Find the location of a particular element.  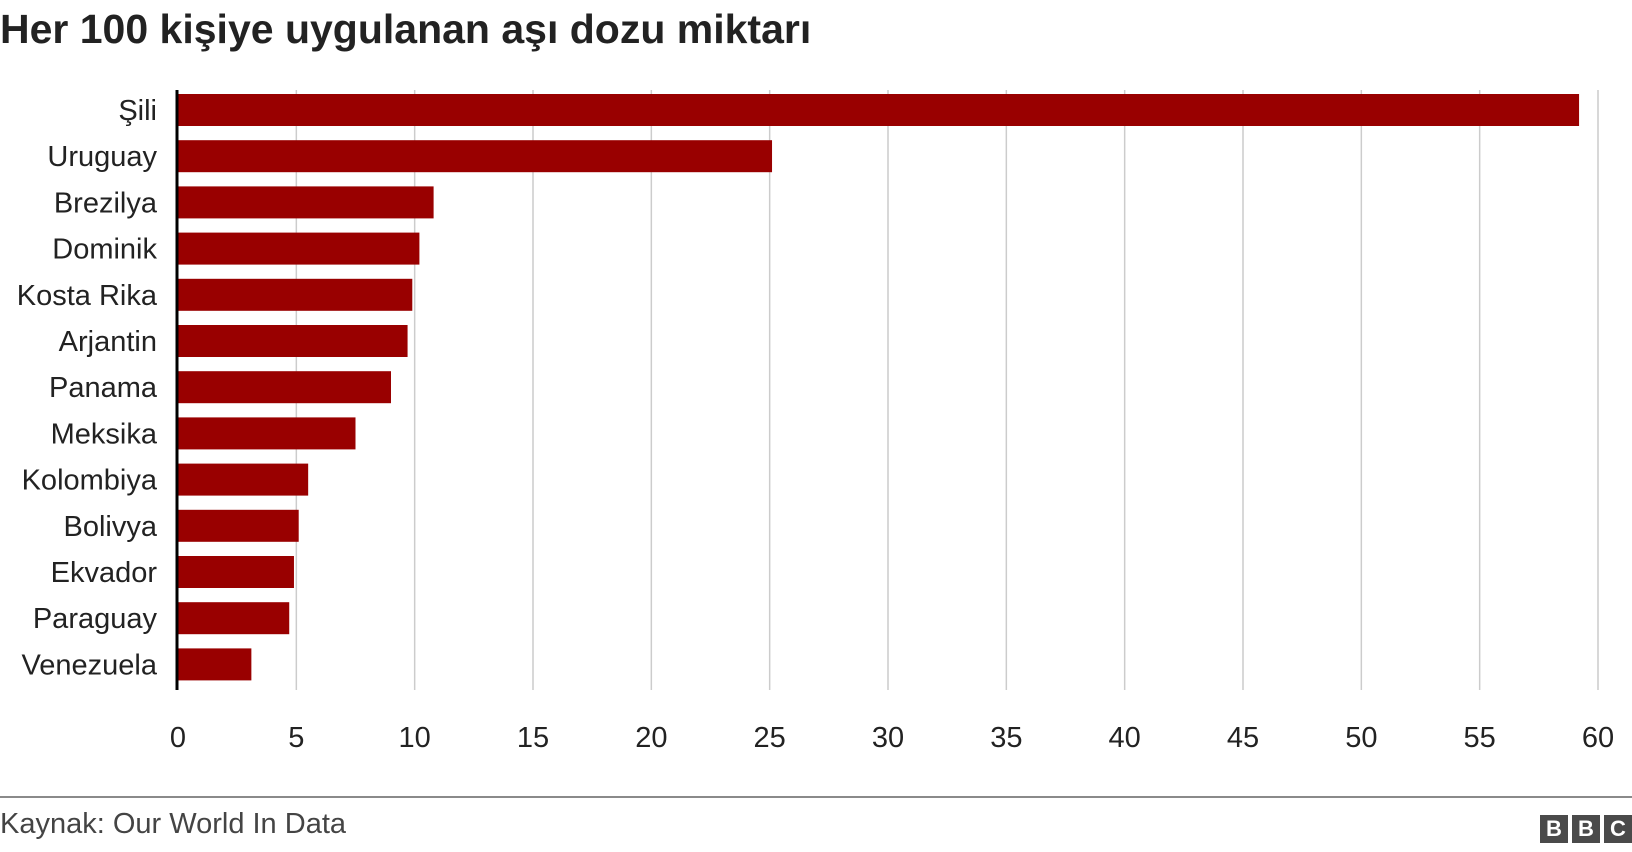

category-label: Paraguay is located at coordinates (95, 619).